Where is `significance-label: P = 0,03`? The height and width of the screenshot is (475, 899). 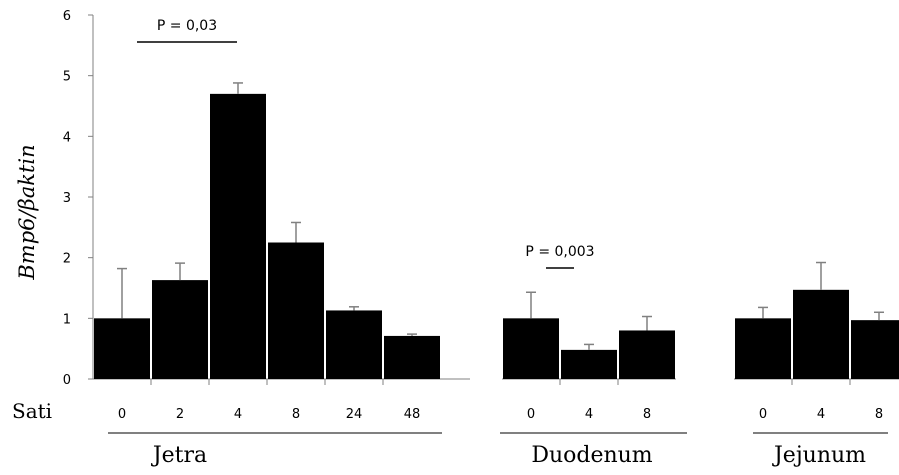
significance-label: P = 0,03 is located at coordinates (187, 26).